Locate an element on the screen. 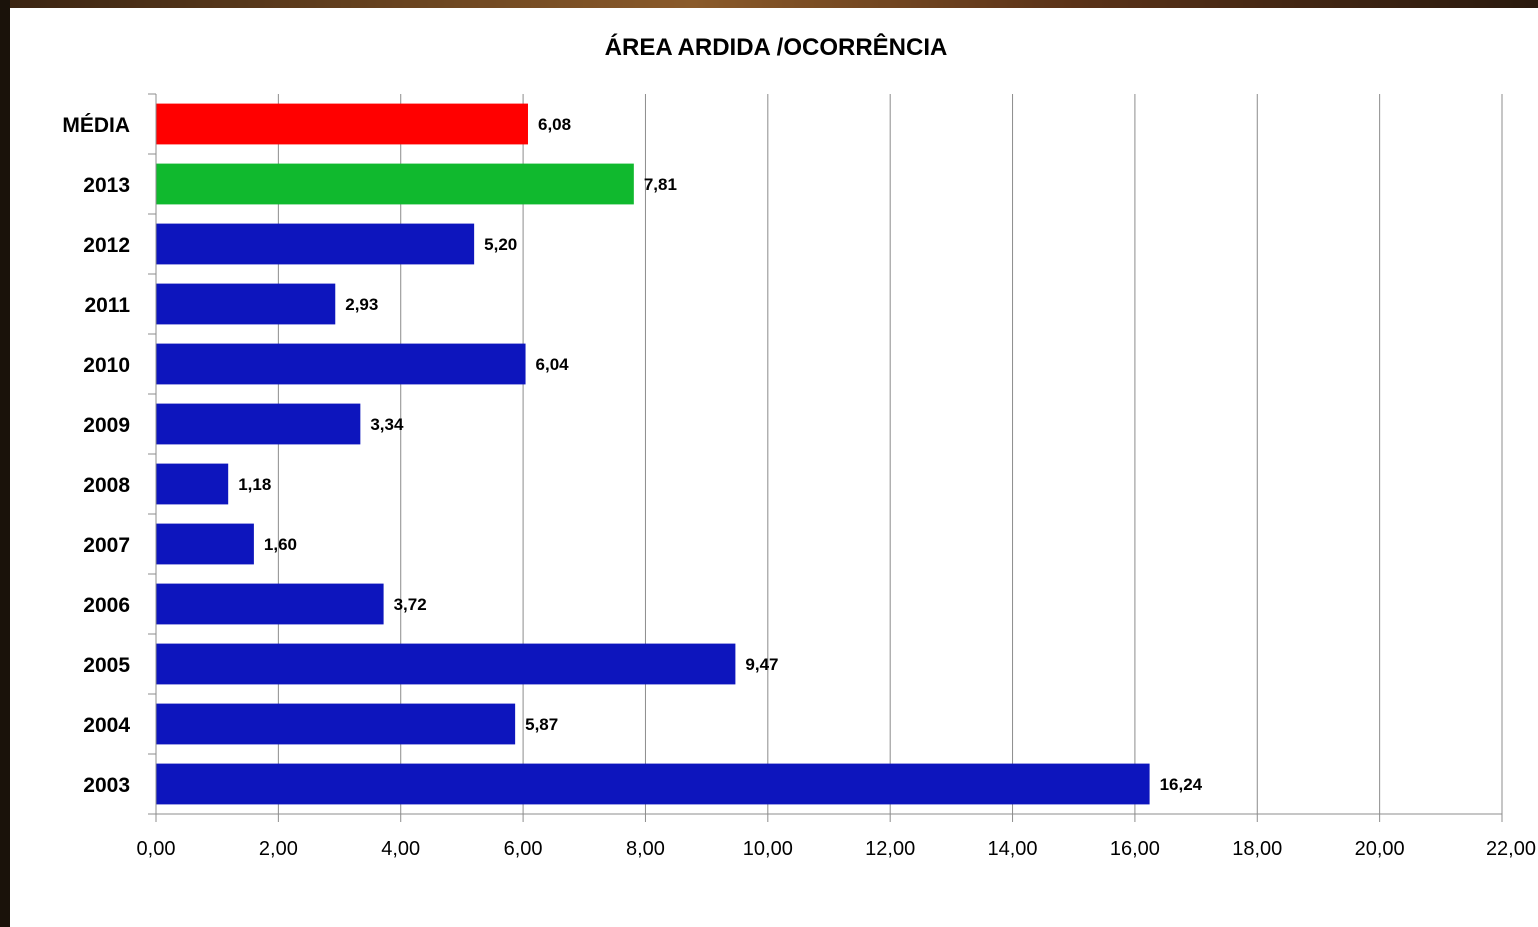 The height and width of the screenshot is (927, 1538). category-label: 2003 is located at coordinates (106, 785).